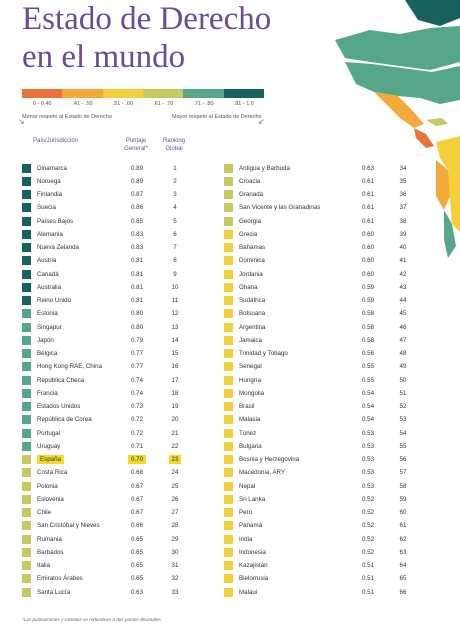 Image resolution: width=460 pixels, height=634 pixels. Describe the element at coordinates (163, 104) in the screenshot. I see `legend-range-label: .61 - .70` at that location.